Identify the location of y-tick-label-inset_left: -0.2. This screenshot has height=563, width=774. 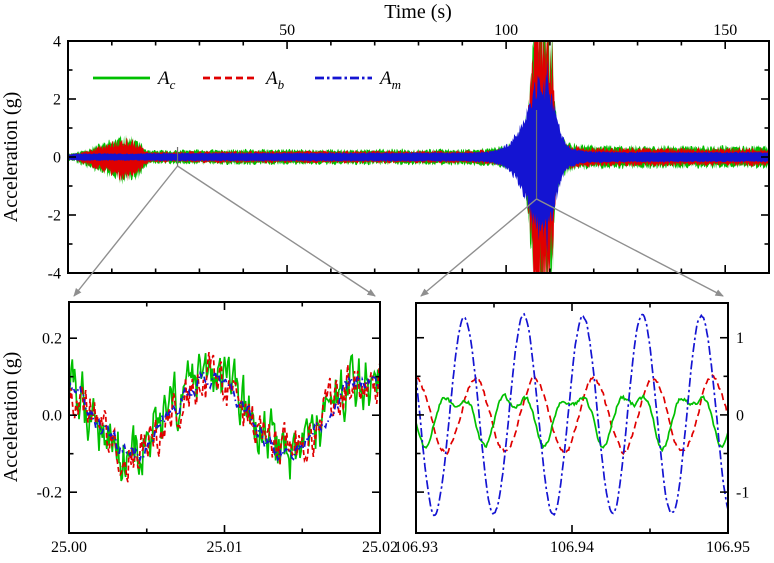
(49, 493).